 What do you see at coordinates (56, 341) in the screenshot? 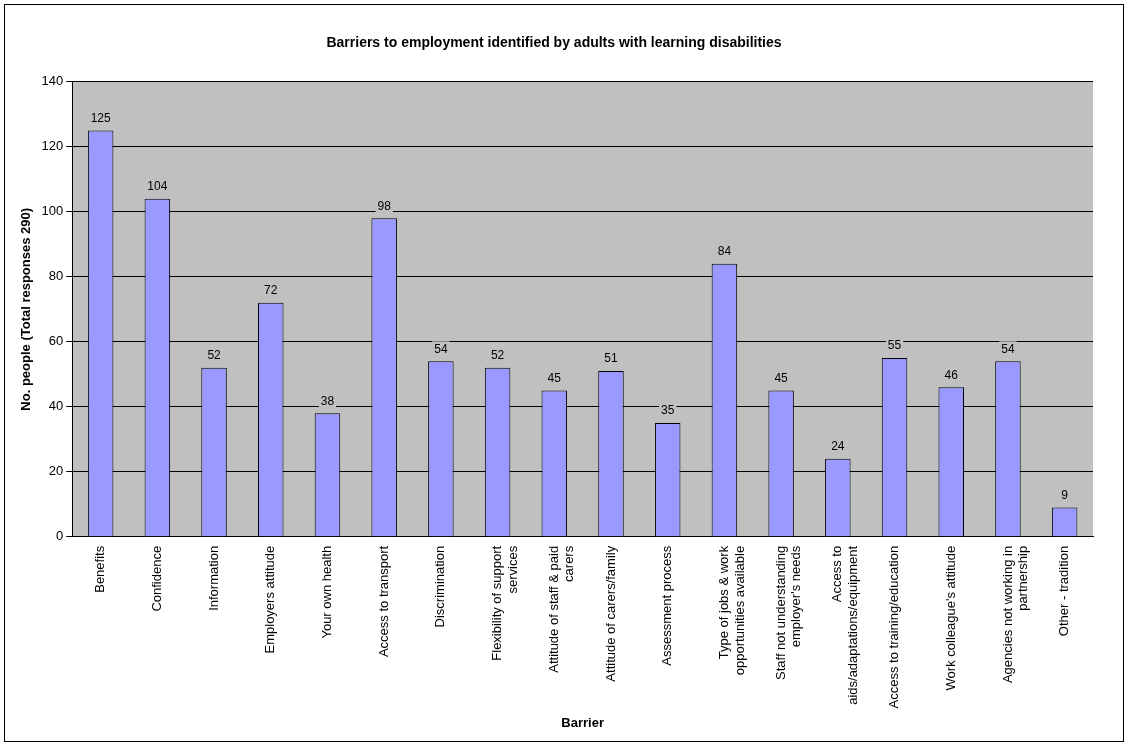
I see `y-tick-label: 60` at bounding box center [56, 341].